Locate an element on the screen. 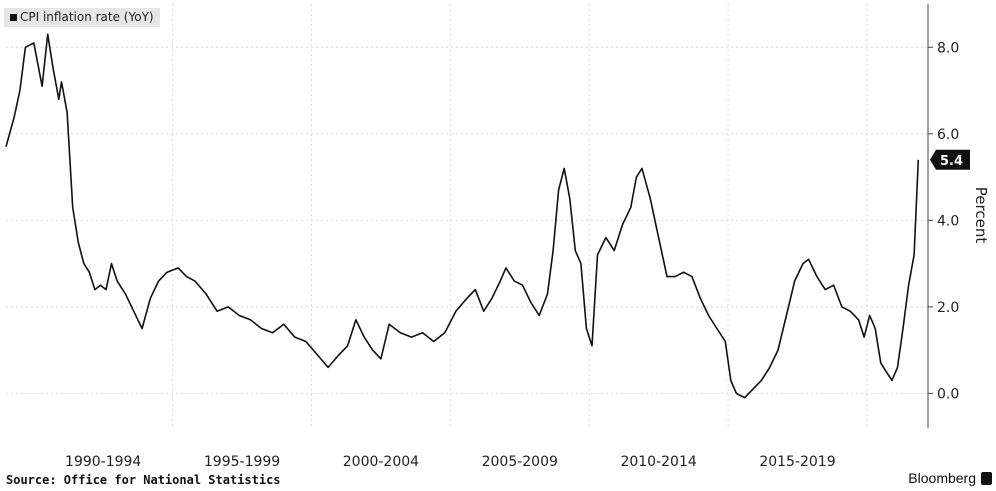  y-tick-label: 4.0 is located at coordinates (948, 221).